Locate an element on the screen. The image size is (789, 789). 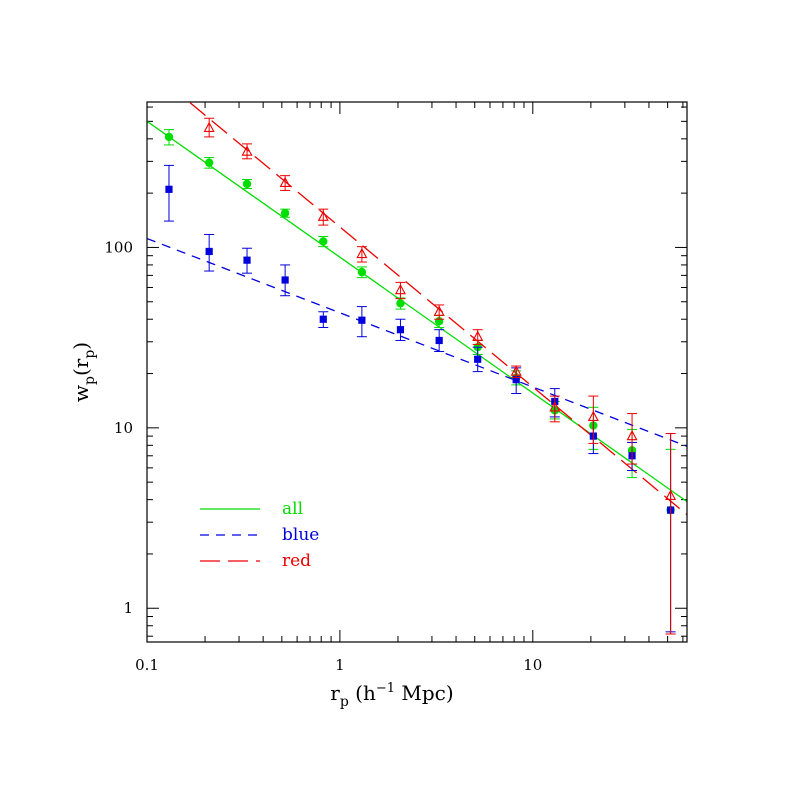
y-tick-label: 100 is located at coordinates (118, 247).